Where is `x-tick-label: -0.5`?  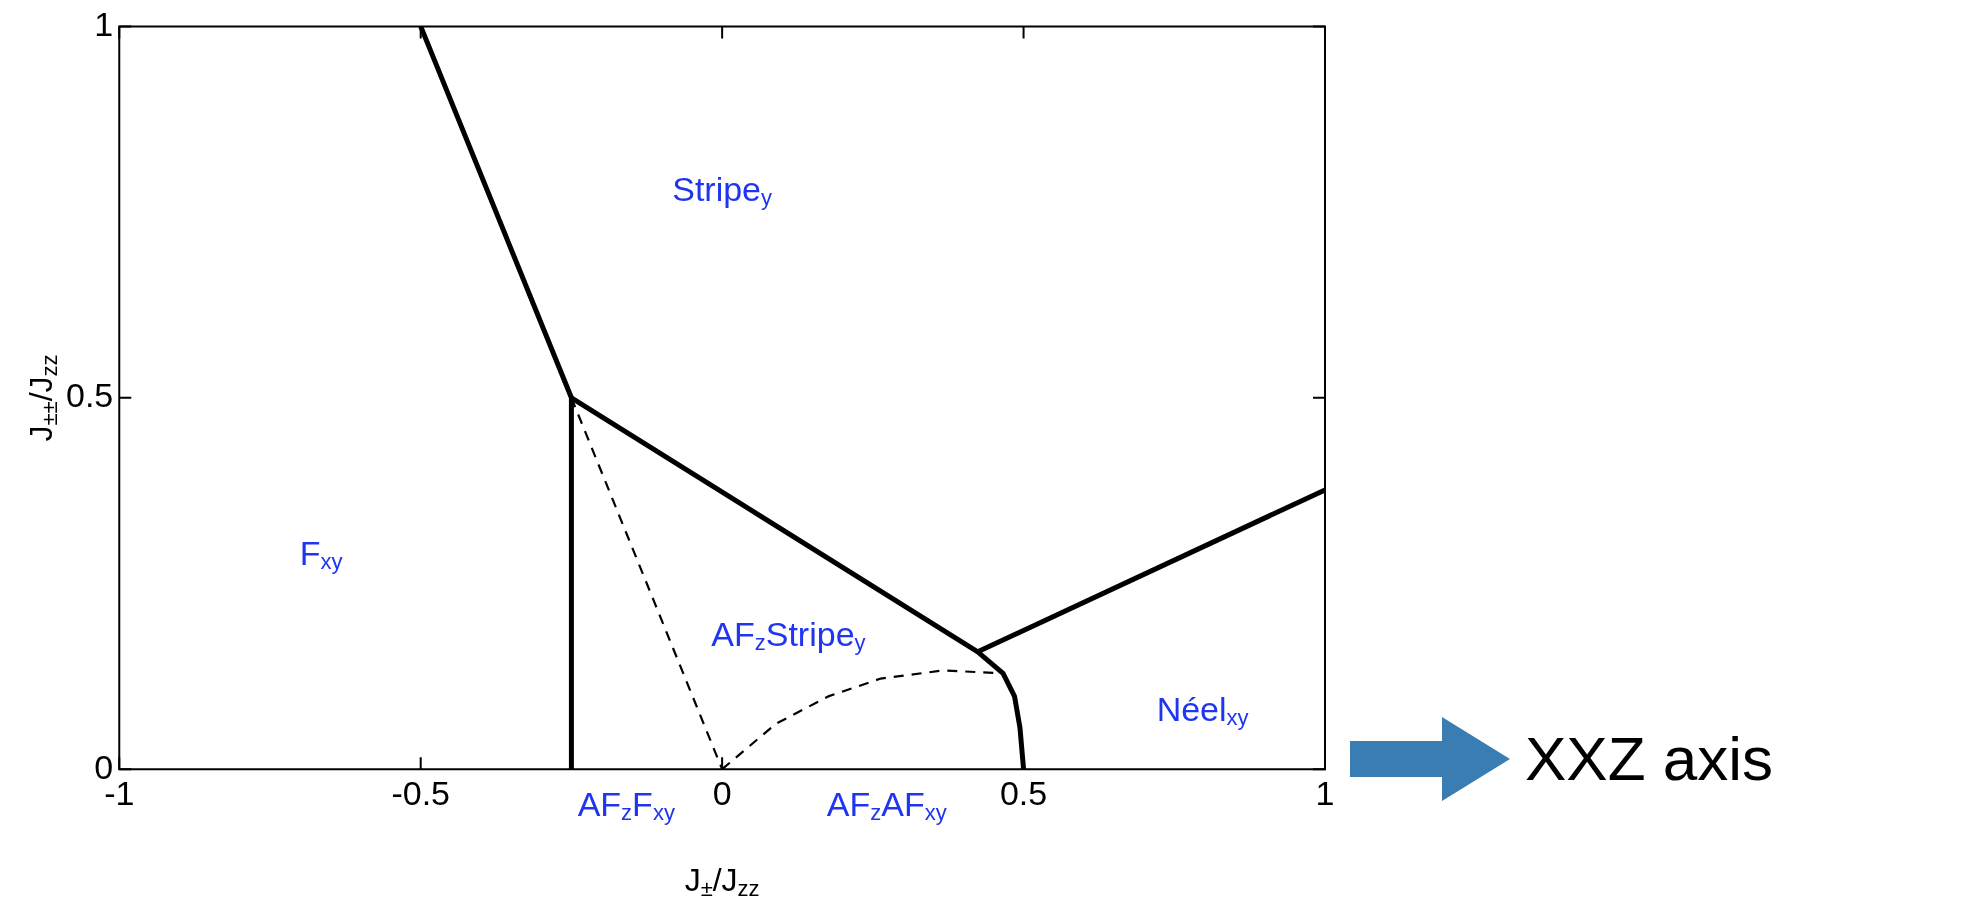
x-tick-label: -0.5 is located at coordinates (420, 792).